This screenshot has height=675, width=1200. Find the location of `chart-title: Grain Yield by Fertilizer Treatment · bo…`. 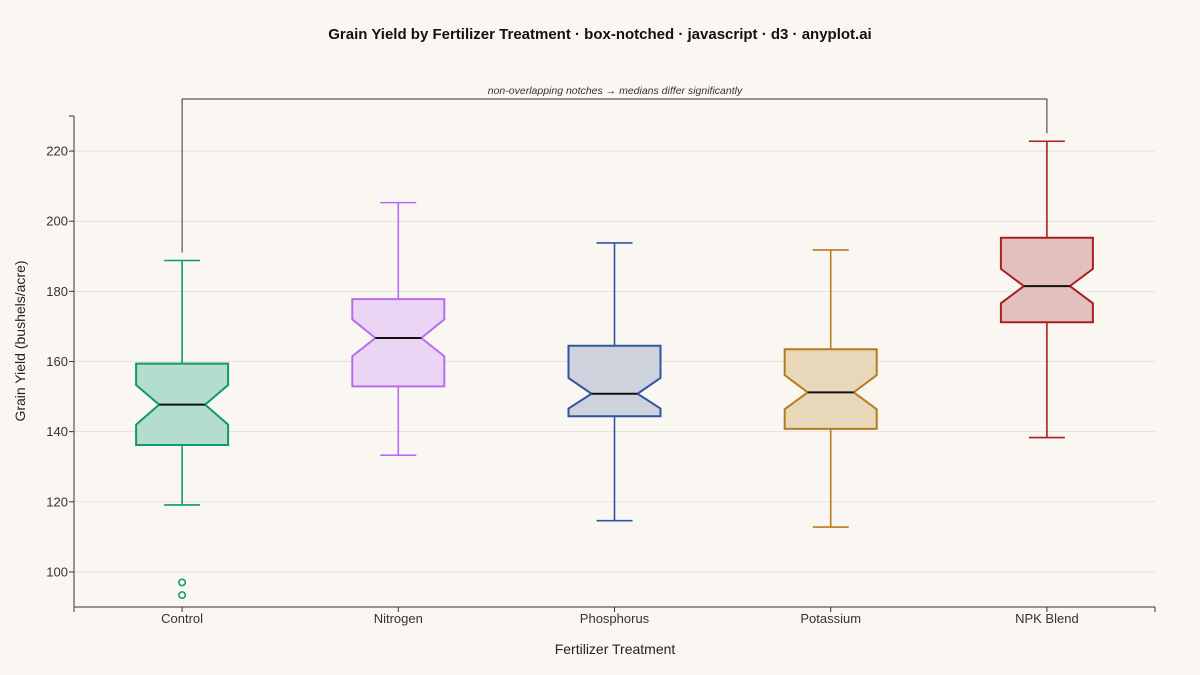

chart-title: Grain Yield by Fertilizer Treatment · bo… is located at coordinates (599, 34).